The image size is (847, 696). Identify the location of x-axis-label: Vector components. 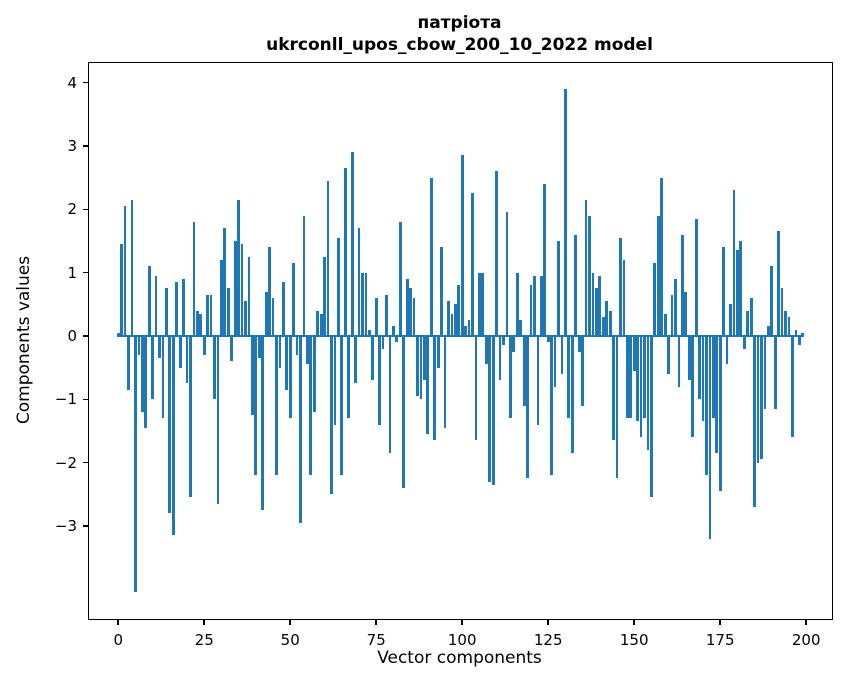
(459, 658).